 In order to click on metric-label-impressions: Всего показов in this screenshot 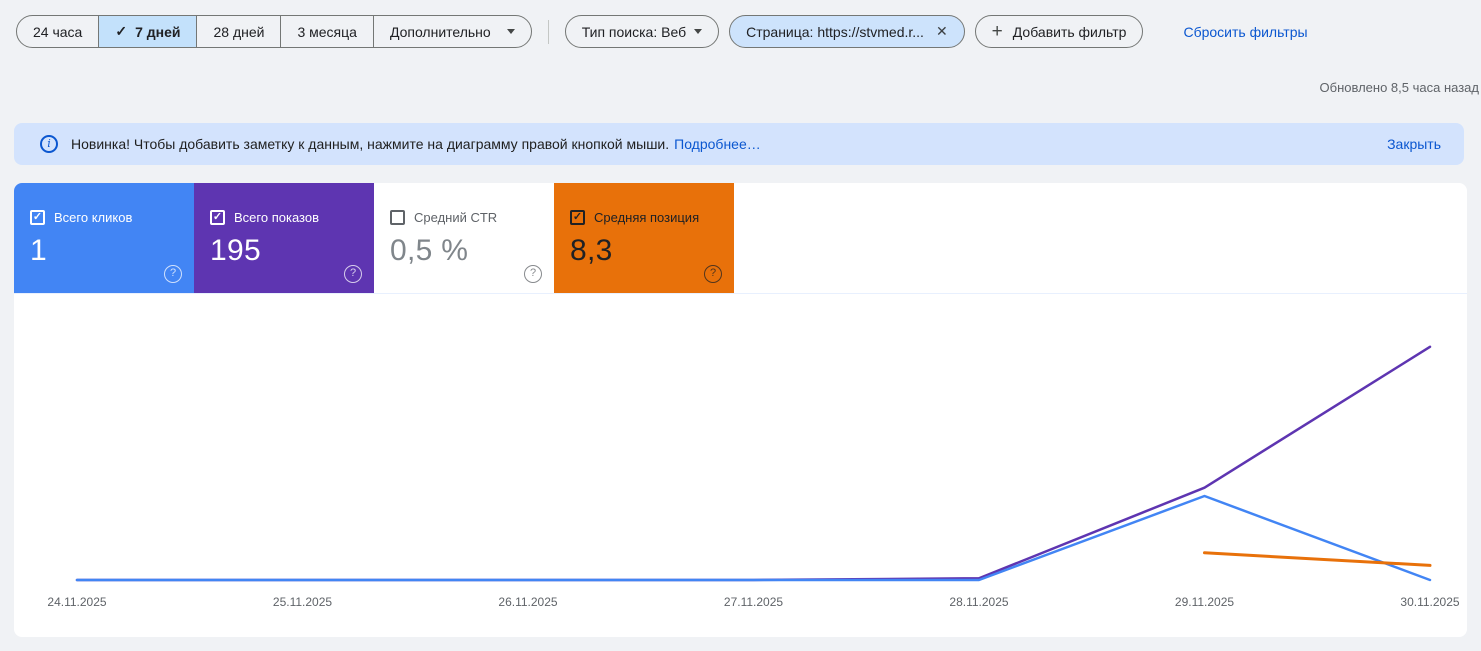, I will do `click(276, 217)`.